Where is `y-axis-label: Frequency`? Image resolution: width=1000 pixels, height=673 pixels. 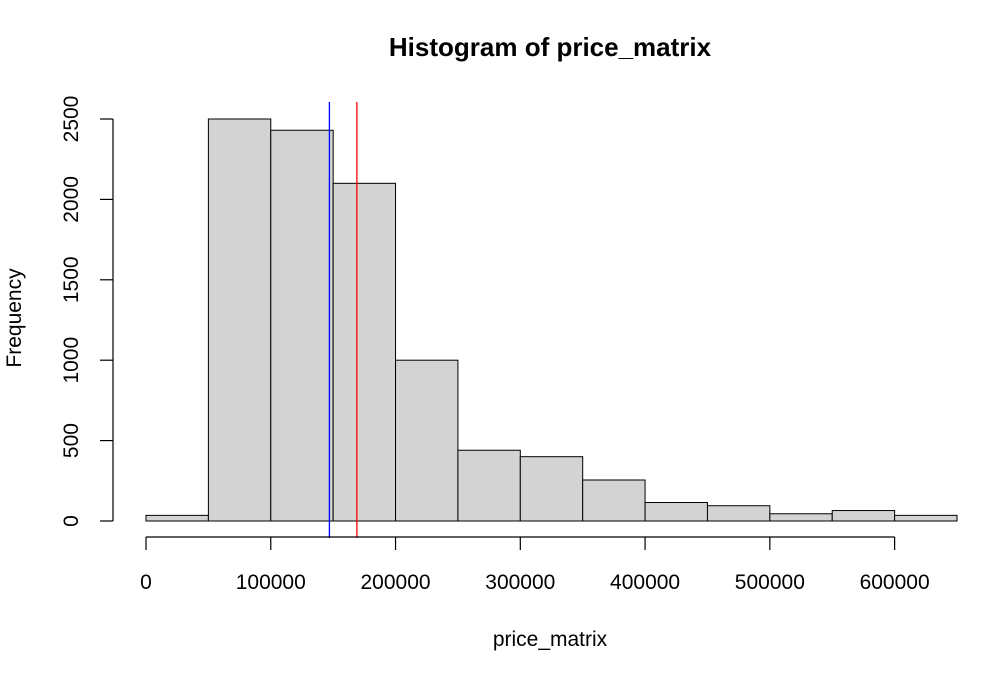 y-axis-label: Frequency is located at coordinates (14, 318).